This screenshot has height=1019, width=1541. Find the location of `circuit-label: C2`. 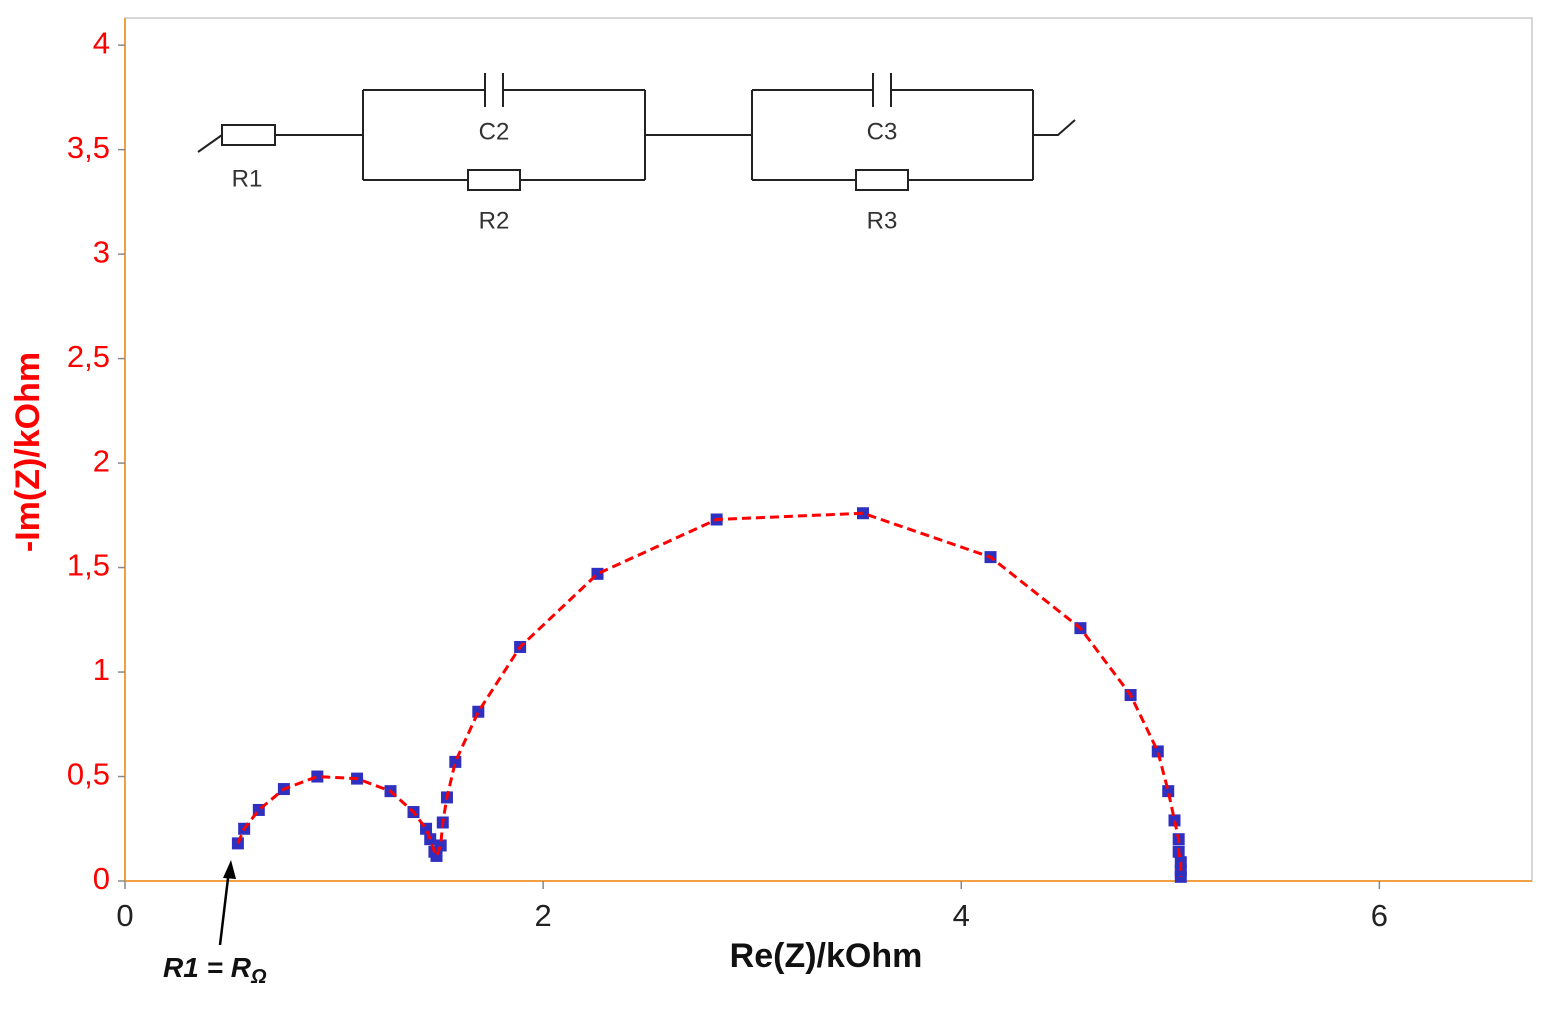

circuit-label: C2 is located at coordinates (494, 131).